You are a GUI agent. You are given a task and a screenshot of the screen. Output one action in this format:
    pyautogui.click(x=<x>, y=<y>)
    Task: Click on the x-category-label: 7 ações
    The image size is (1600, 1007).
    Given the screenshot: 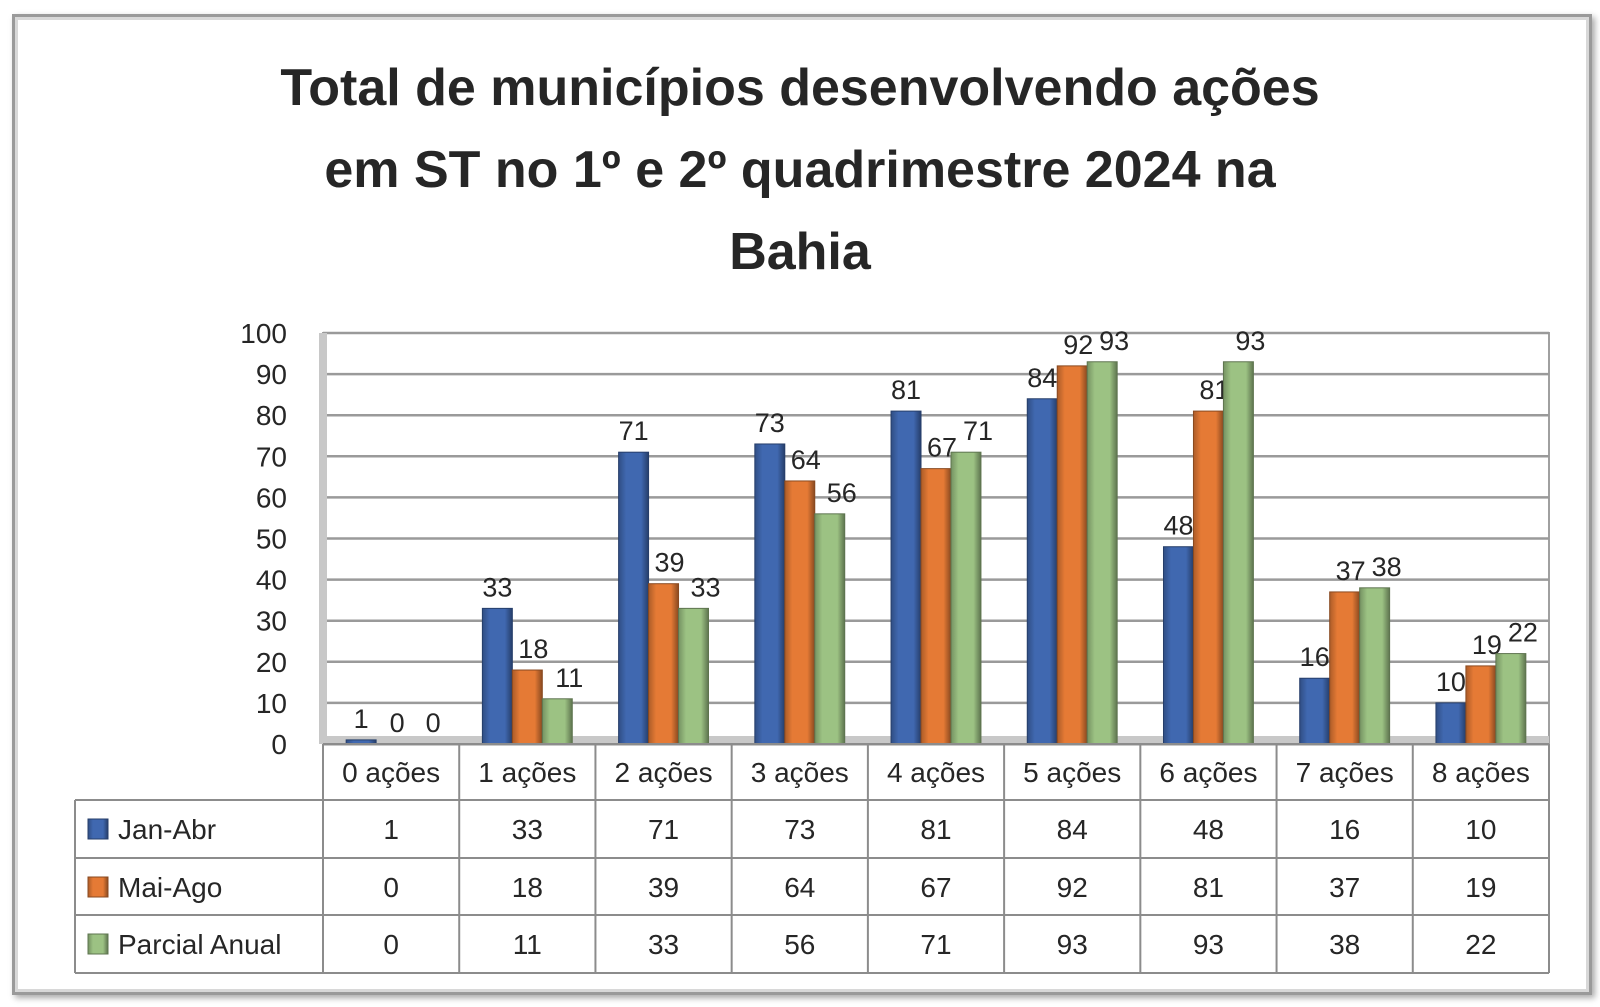 What is the action you would take?
    pyautogui.click(x=1345, y=772)
    